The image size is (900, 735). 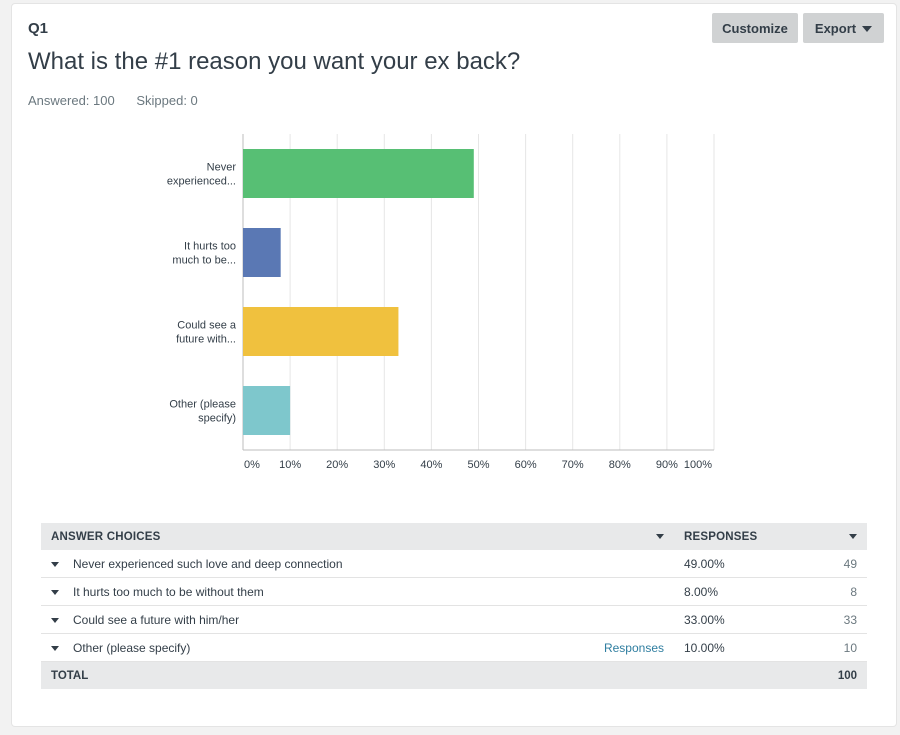 I want to click on response-count: 10, so click(x=840, y=647).